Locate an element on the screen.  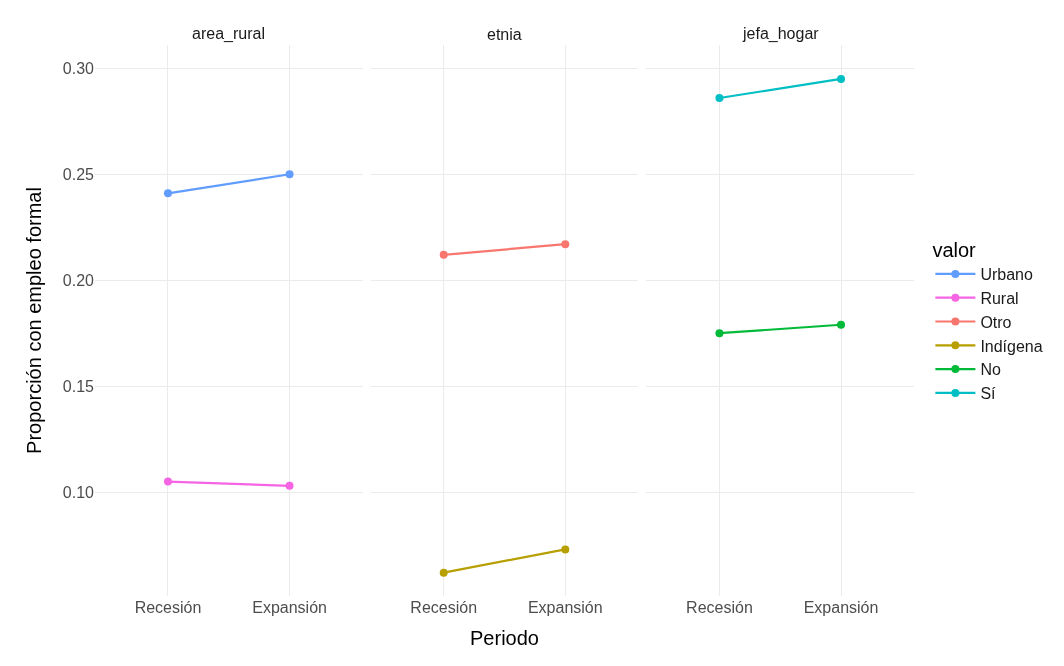
legend-label: Indígena is located at coordinates (1011, 346).